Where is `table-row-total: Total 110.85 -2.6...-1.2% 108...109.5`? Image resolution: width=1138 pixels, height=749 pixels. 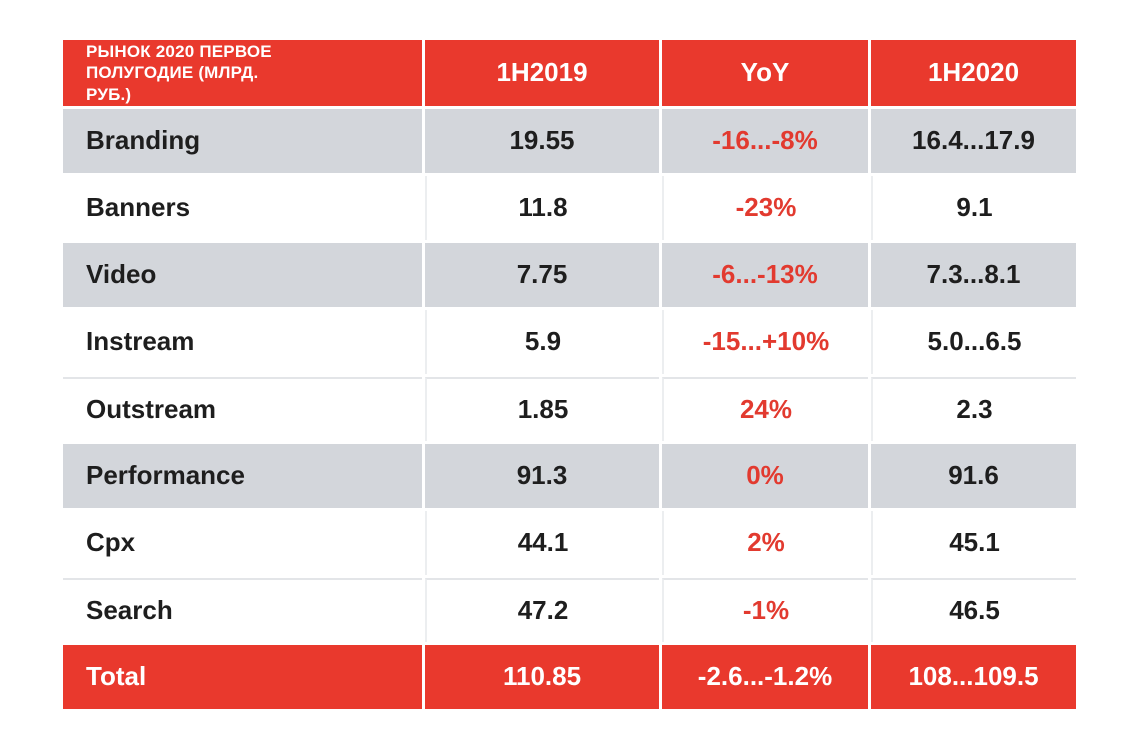 table-row-total: Total 110.85 -2.6...-1.2% 108...109.5 is located at coordinates (569, 676).